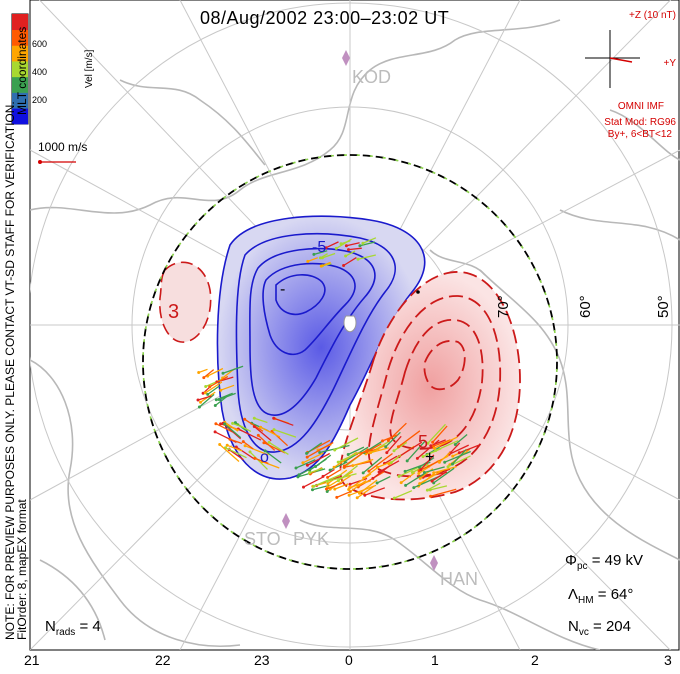 This screenshot has height=674, width=680. Describe the element at coordinates (601, 596) in the screenshot. I see `stat-lambda-hm: ΛHM = 64°` at that location.